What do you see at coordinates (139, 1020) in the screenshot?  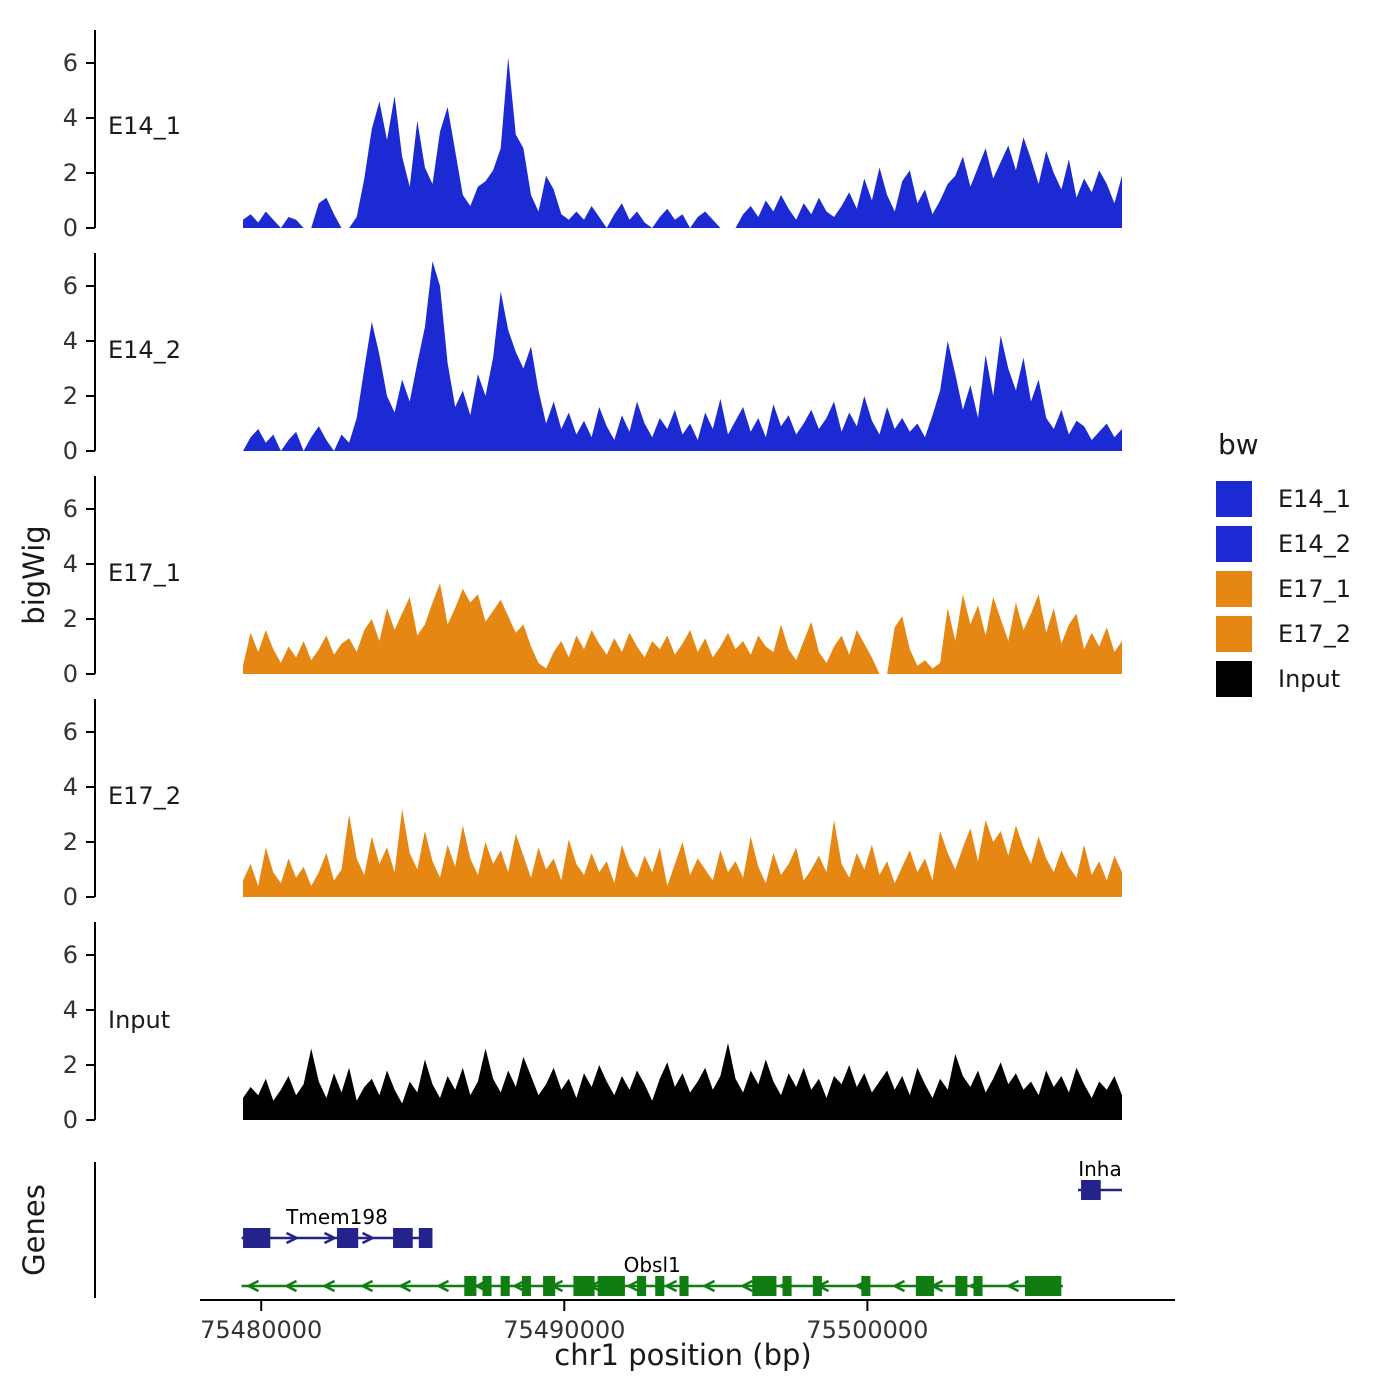 I see `track-label-input: Input` at bounding box center [139, 1020].